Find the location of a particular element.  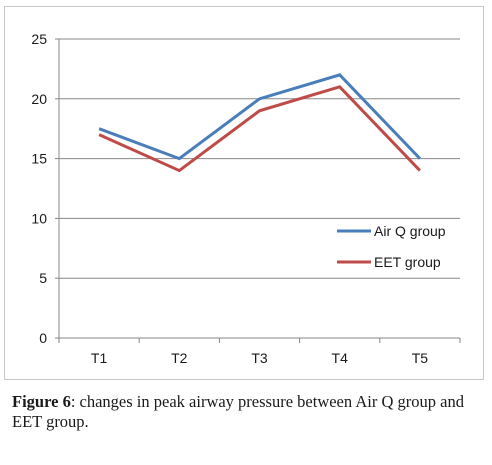

legend: Air Q group EET group is located at coordinates (391, 246).